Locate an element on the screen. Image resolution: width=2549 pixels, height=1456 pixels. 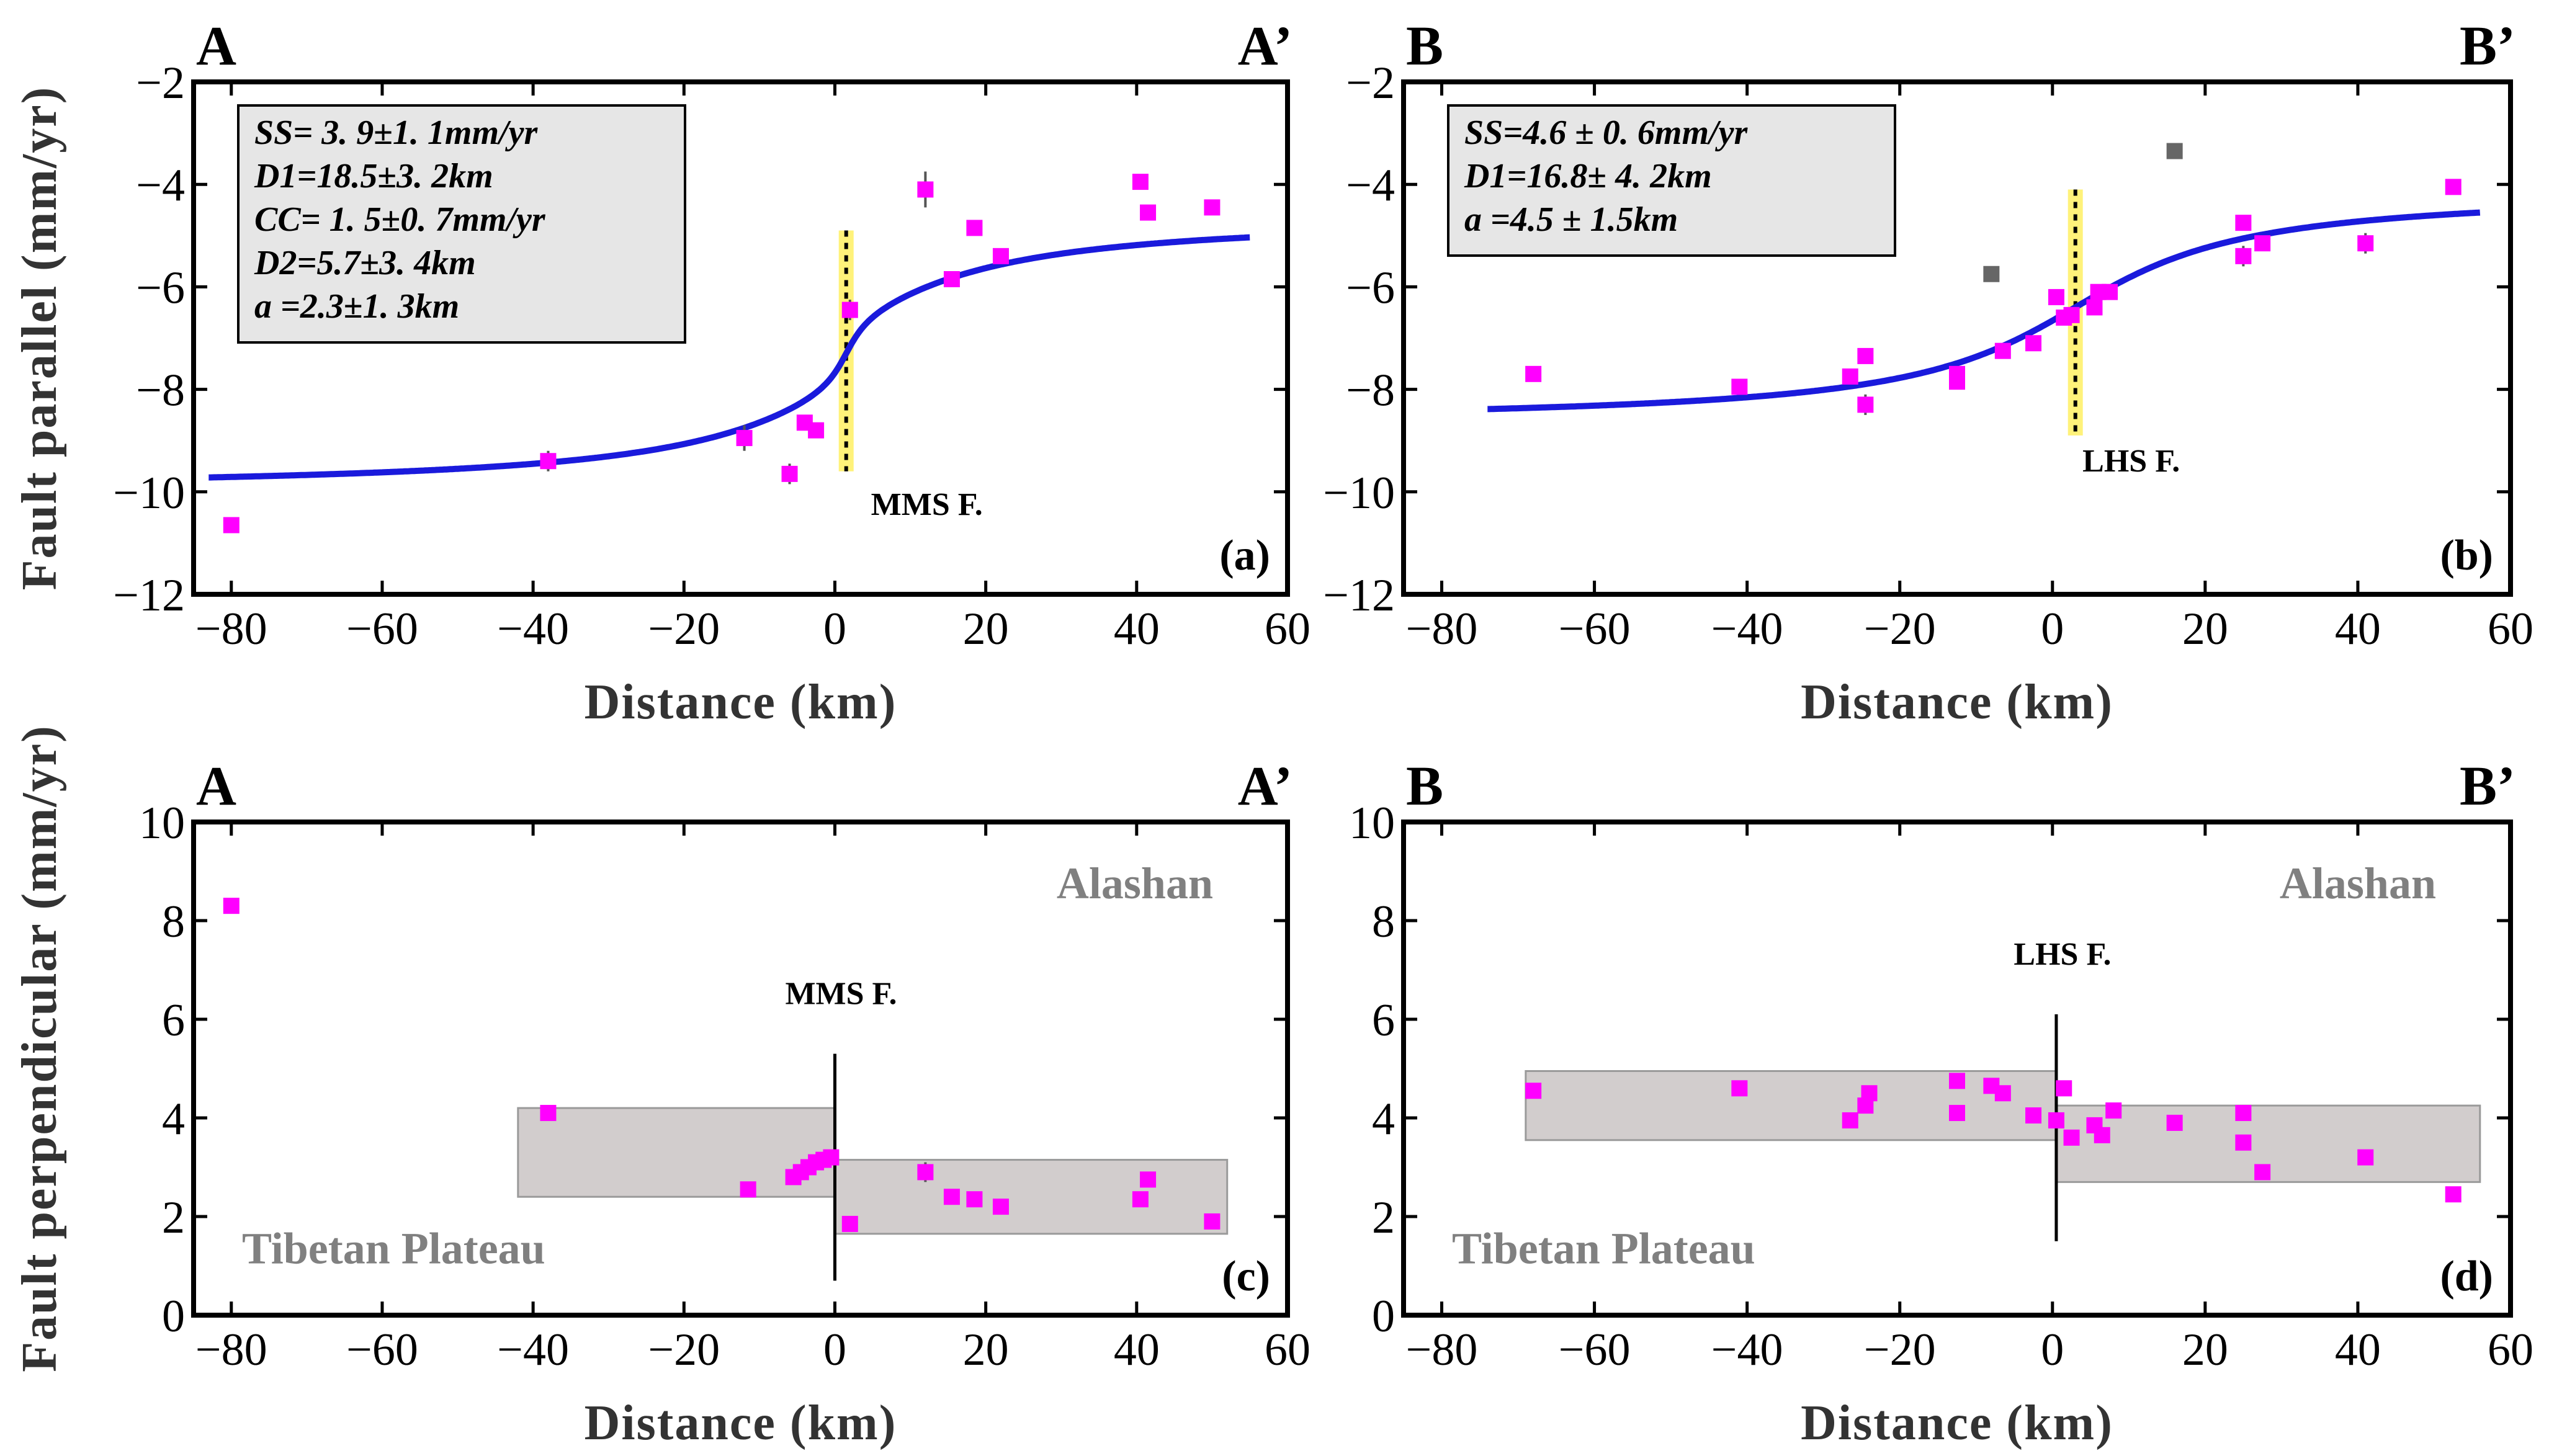
y-axis-label-fault-parallel: Fault parallel (mm/yr) is located at coordinates (40, 338).